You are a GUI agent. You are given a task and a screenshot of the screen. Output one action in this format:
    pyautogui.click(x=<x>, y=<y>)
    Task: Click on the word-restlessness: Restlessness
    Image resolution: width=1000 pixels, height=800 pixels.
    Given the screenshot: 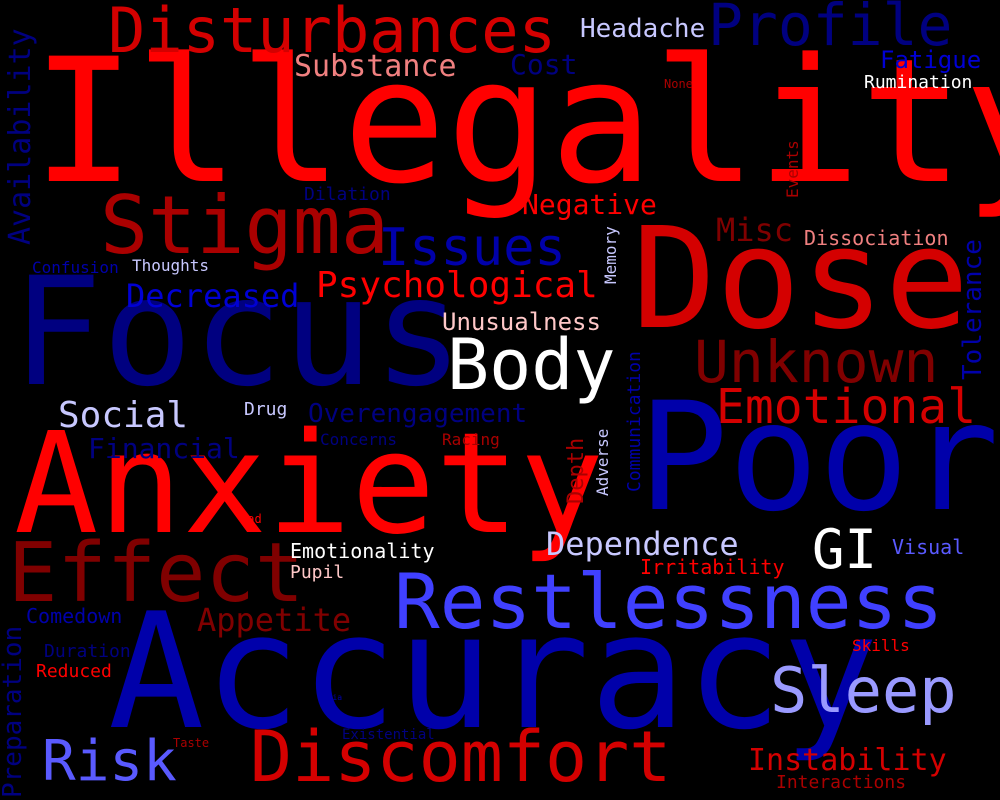 What is the action you would take?
    pyautogui.click(x=669, y=601)
    